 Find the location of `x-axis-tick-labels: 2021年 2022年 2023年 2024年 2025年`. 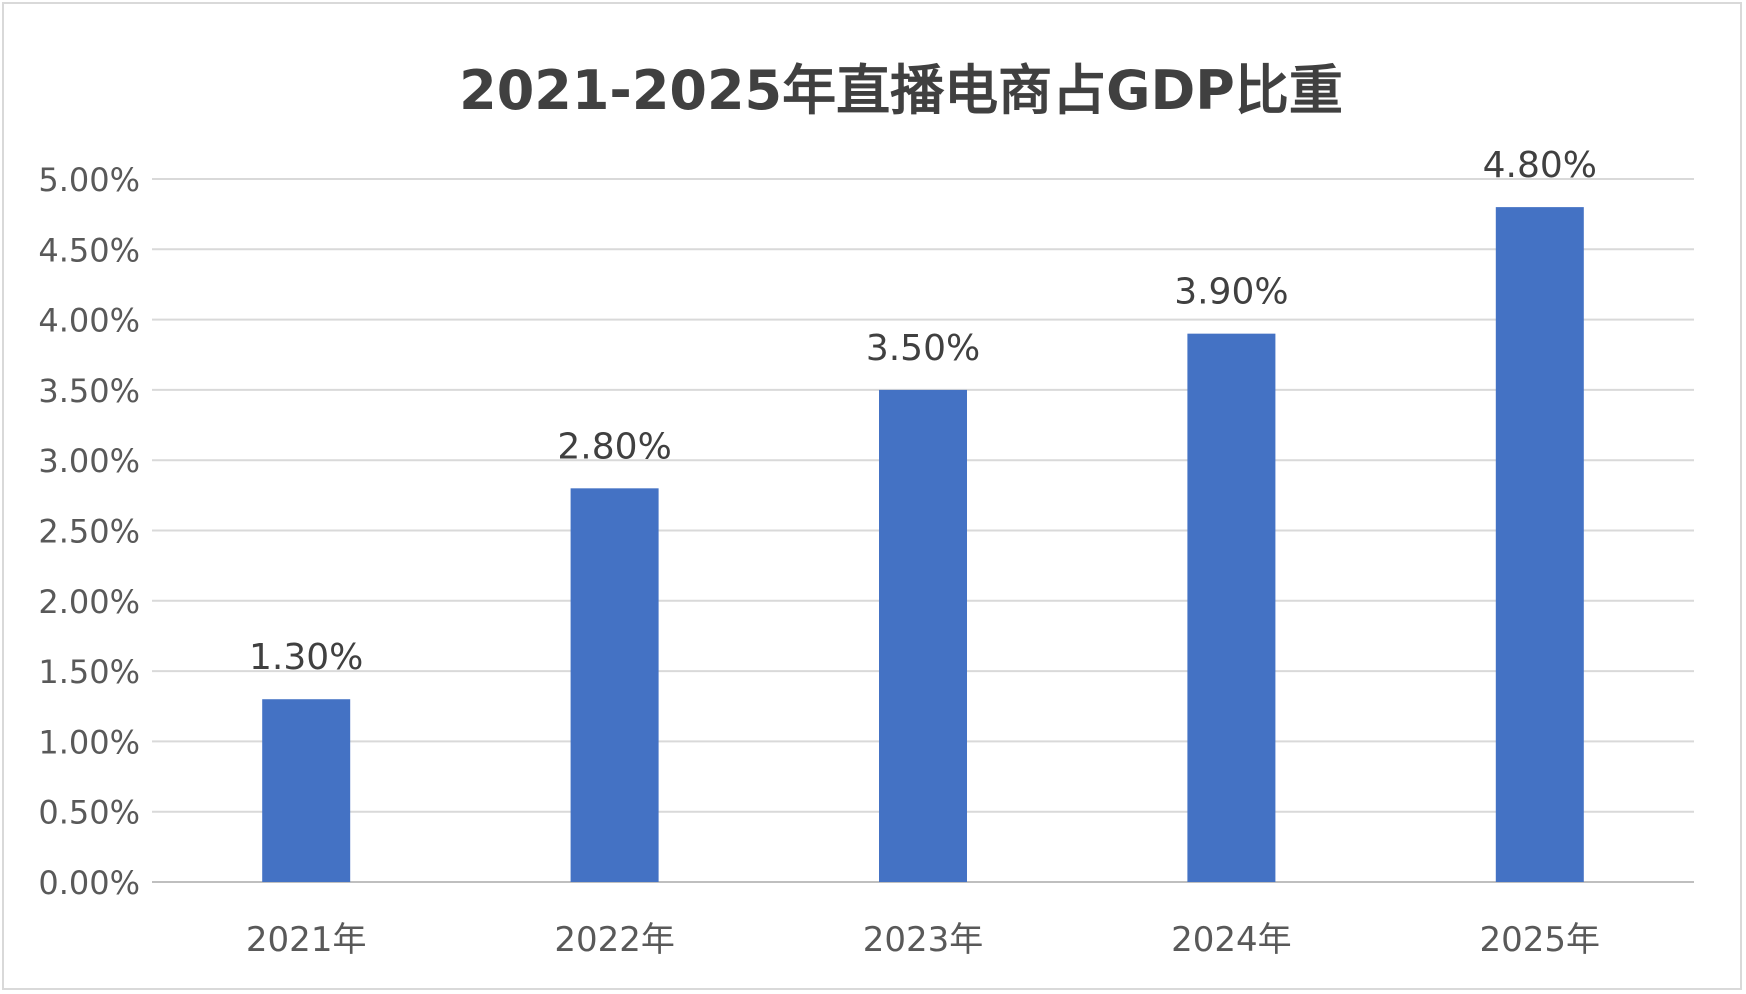

x-axis-tick-labels: 2021年 2022年 2023年 2024年 2025年 is located at coordinates (923, 940).